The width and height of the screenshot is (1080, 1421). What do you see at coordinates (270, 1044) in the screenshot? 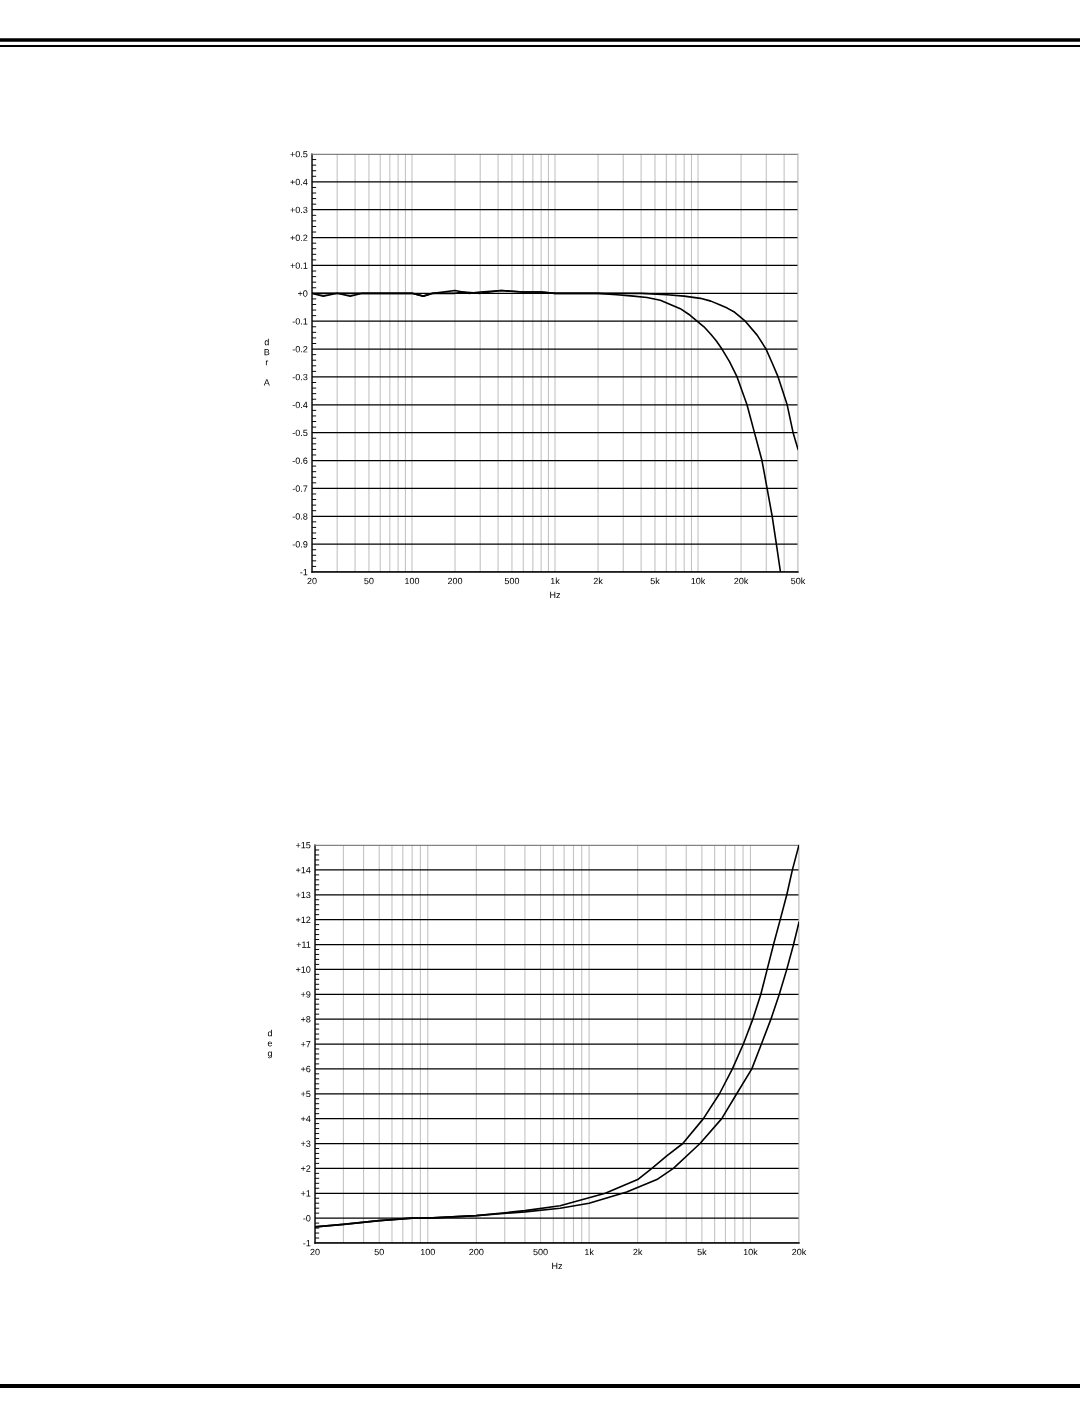
I see `y-axis-title: deg` at bounding box center [270, 1044].